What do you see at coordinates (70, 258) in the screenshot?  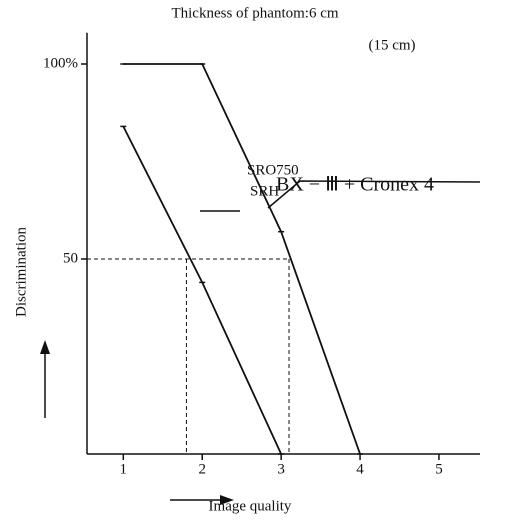 I see `y-tick-label: 50` at bounding box center [70, 258].